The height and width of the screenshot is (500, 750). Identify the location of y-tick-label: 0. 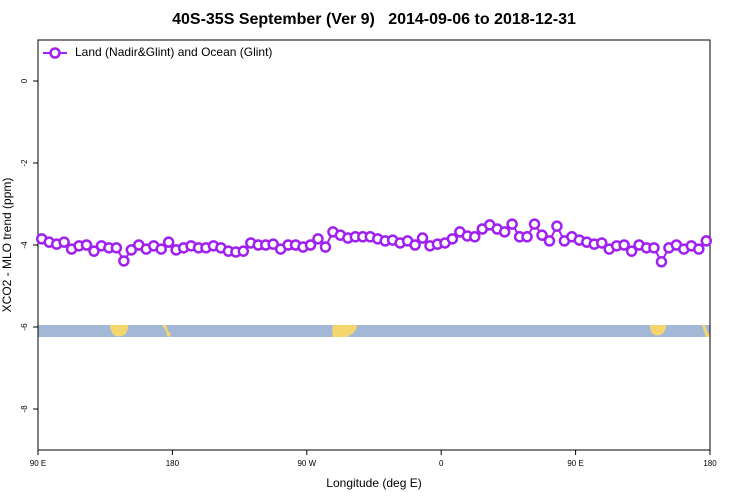
(24, 80).